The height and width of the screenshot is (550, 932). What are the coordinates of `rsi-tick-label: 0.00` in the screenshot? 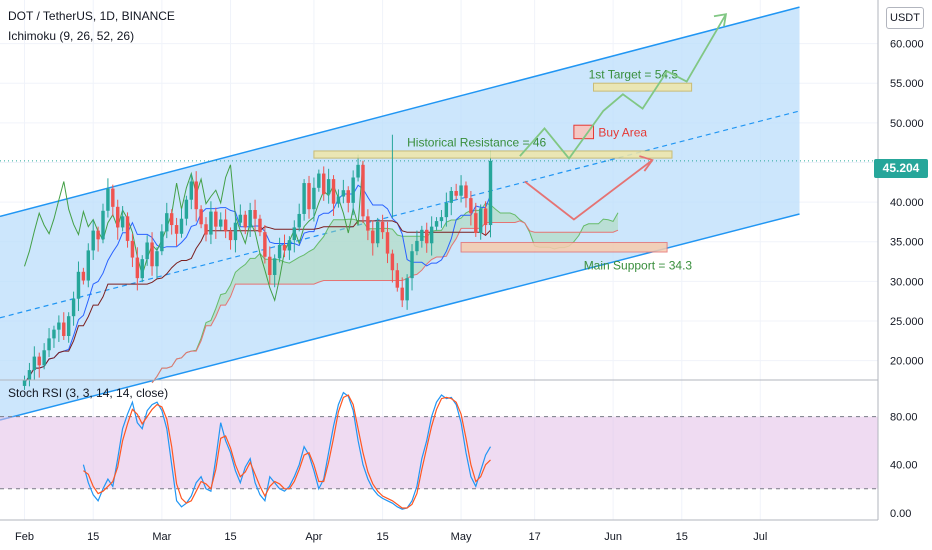 It's located at (900, 514).